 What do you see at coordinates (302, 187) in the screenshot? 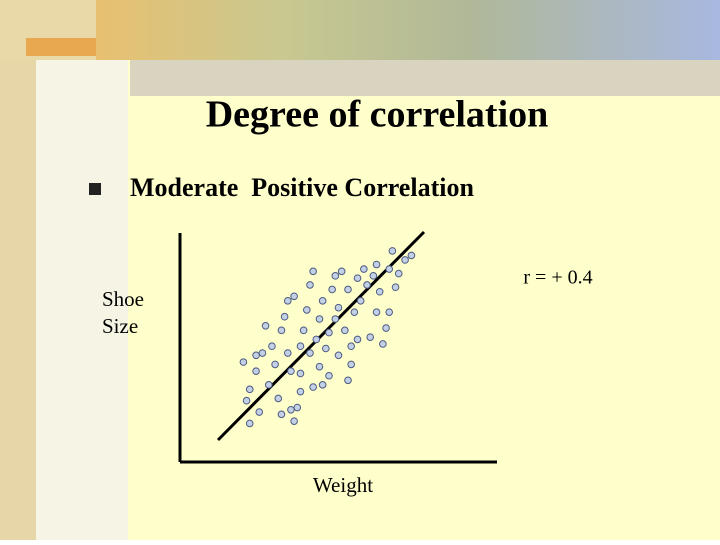
I see `bullet-text: Moderate Positive Correlation` at bounding box center [302, 187].